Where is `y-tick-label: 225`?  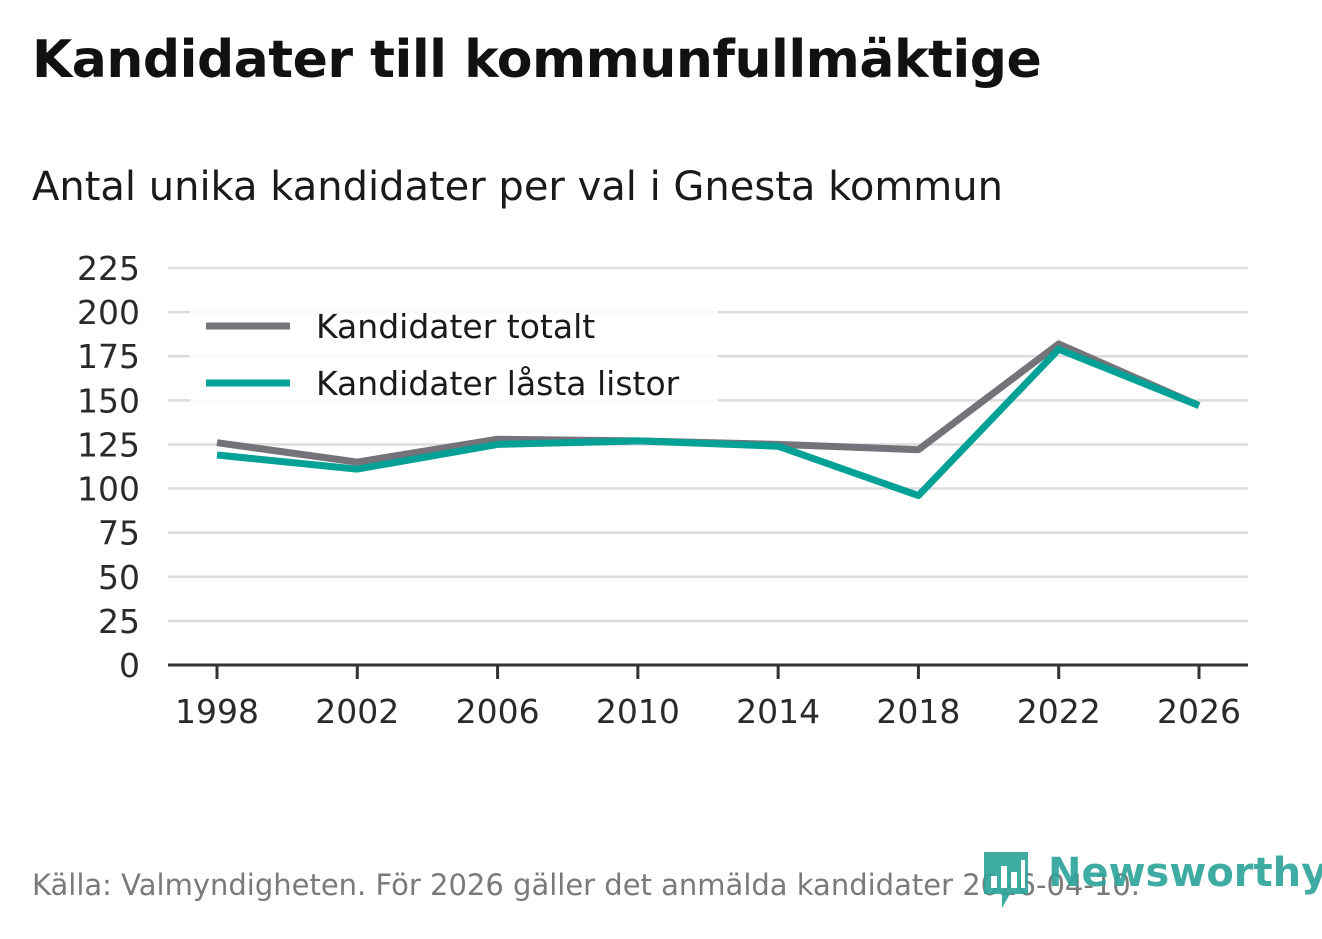 y-tick-label: 225 is located at coordinates (108, 268).